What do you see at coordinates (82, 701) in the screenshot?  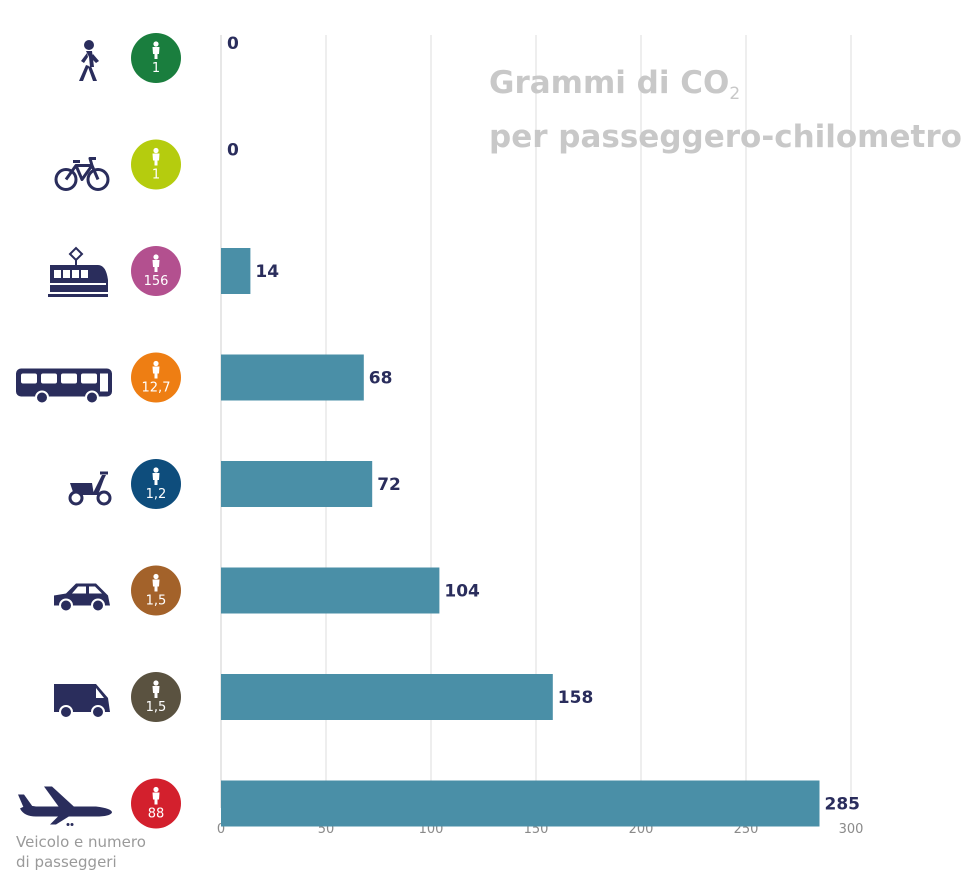 I see `van-icon` at bounding box center [82, 701].